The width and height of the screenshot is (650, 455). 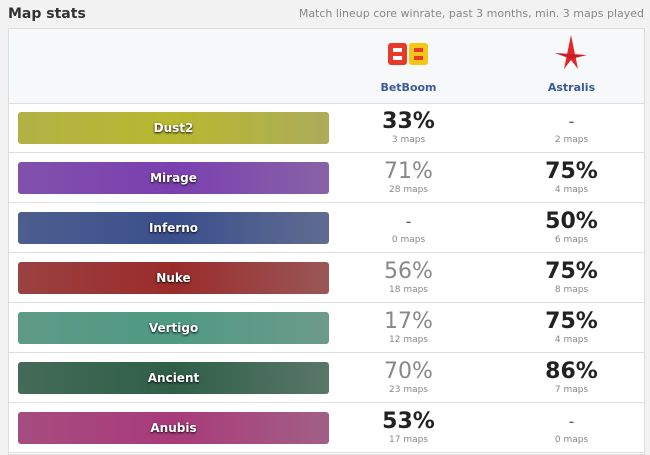 What do you see at coordinates (173, 278) in the screenshot?
I see `map-banner: Nuke` at bounding box center [173, 278].